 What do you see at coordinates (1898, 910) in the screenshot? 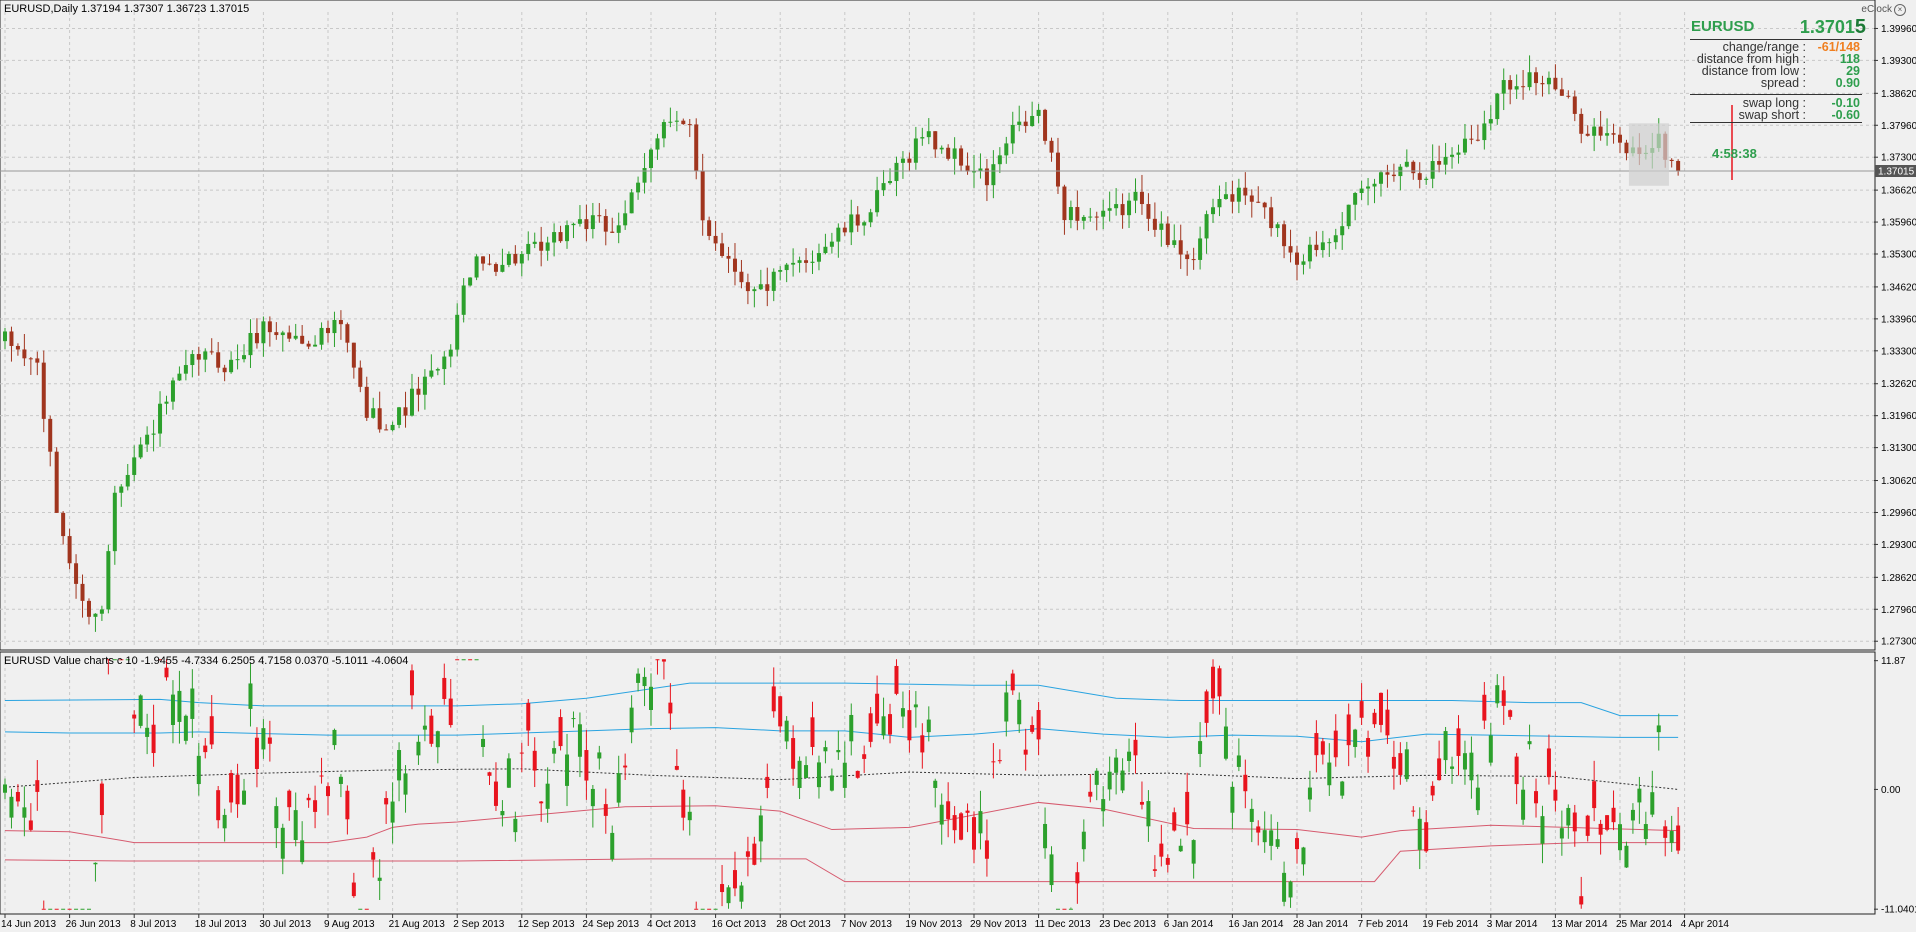
I see `indicator-tick-label: -11.0401` at bounding box center [1898, 910].